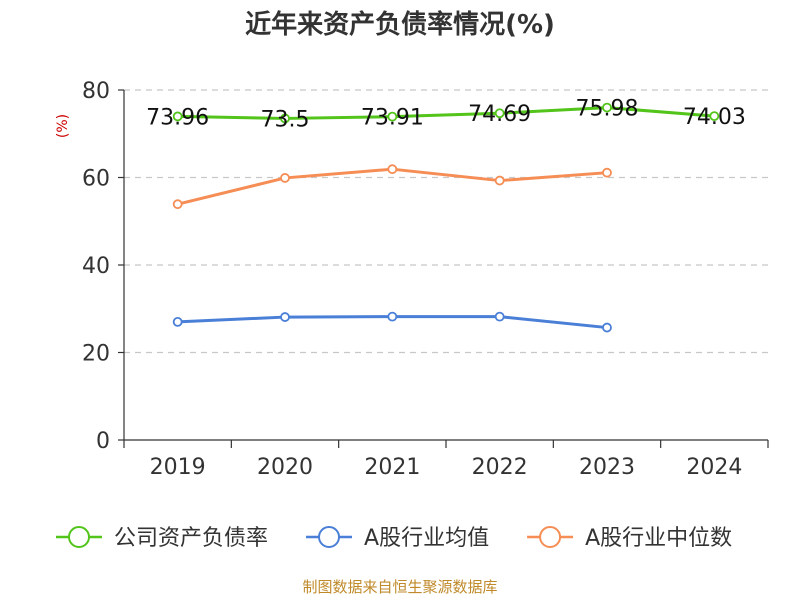 The width and height of the screenshot is (800, 600). I want to click on x-tick-label: 2019, so click(178, 467).